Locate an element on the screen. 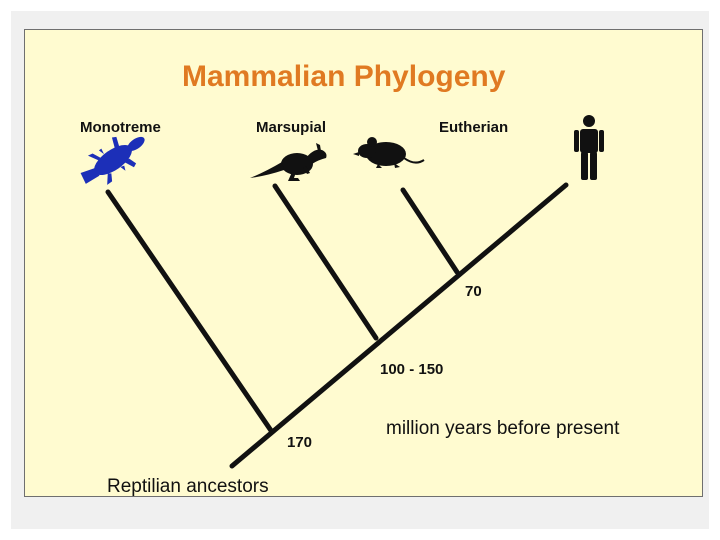 This screenshot has width=720, height=540. taxon-label-marsupial: Marsupial is located at coordinates (291, 127).